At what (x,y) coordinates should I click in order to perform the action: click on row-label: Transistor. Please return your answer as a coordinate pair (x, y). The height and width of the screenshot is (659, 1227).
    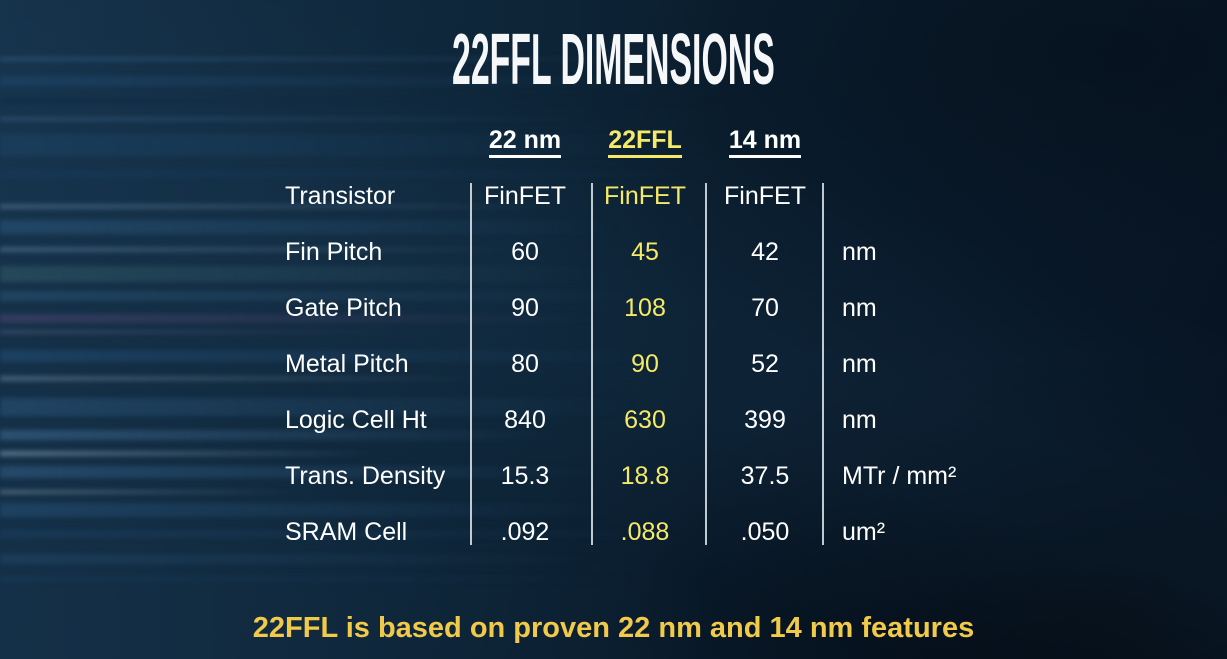
    Looking at the image, I should click on (340, 195).